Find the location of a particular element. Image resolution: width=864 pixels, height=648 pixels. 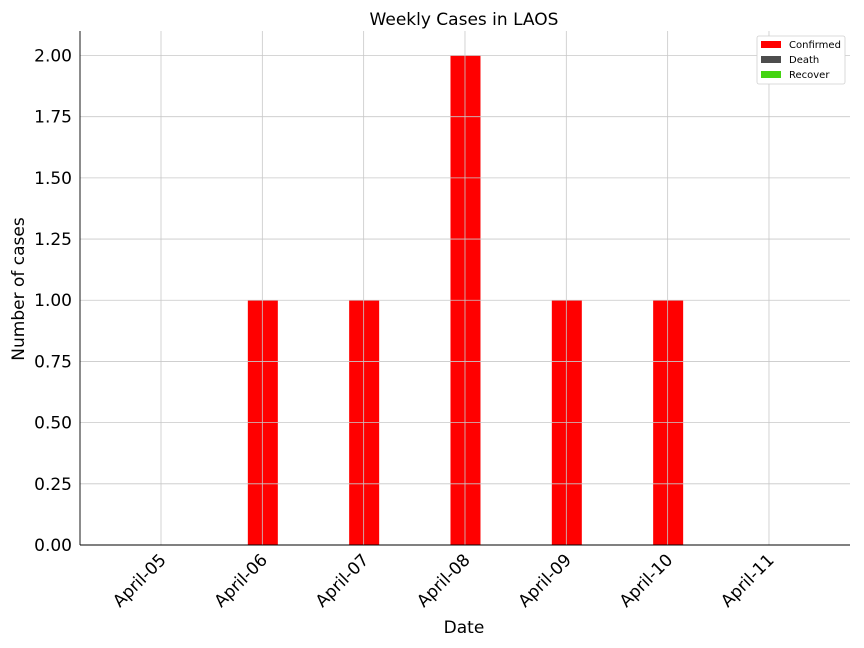

x-tick-label: April-11 is located at coordinates (747, 580).